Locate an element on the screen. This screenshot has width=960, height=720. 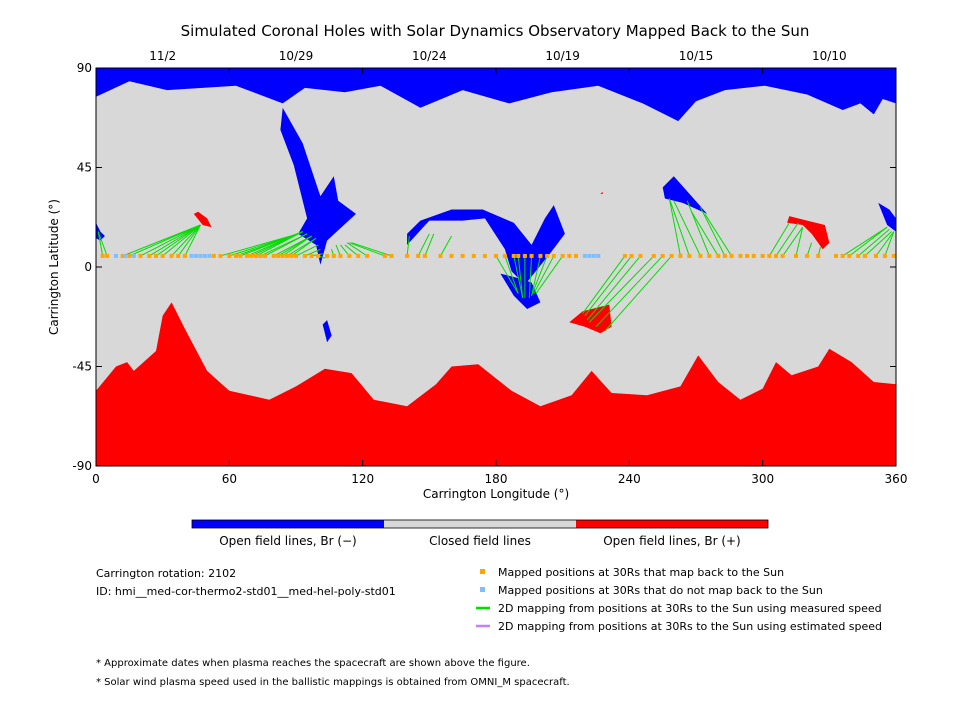
colorbar-segment is located at coordinates (672, 524).